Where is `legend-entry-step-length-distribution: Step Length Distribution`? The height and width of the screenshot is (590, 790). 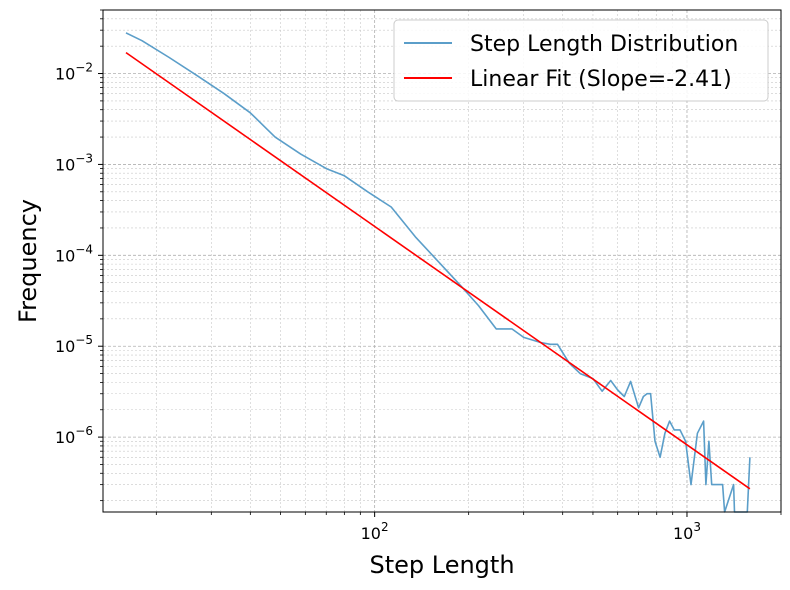 legend-entry-step-length-distribution: Step Length Distribution is located at coordinates (604, 44).